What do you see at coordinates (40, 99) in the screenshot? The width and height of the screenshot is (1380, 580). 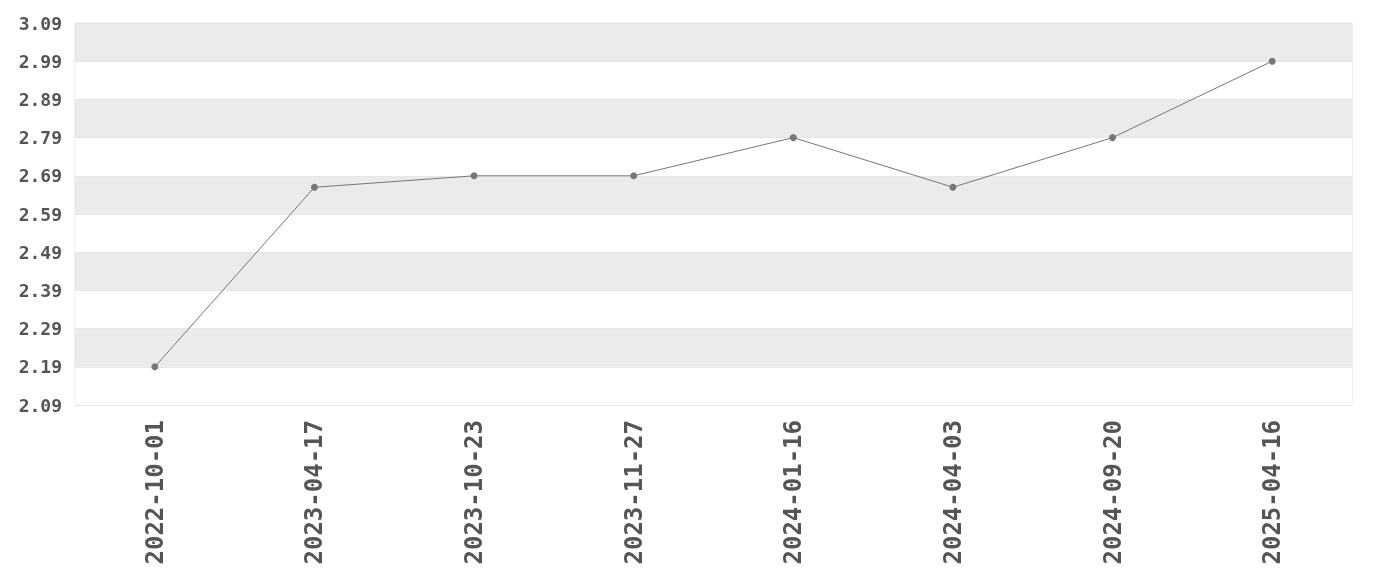 I see `y-tick-label: 2.89` at bounding box center [40, 99].